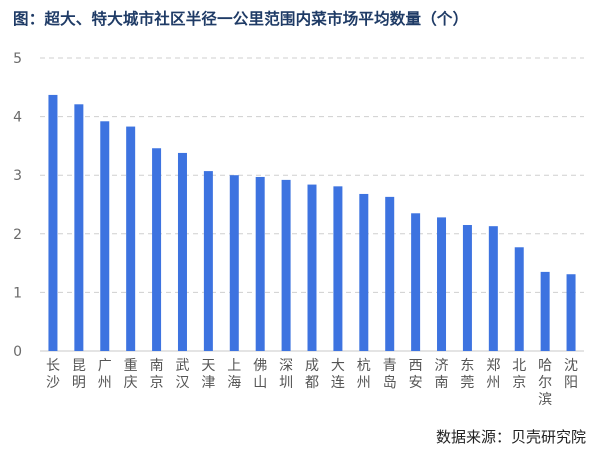 The image size is (600, 454). What do you see at coordinates (17, 176) in the screenshot?
I see `y-tick-label: 3` at bounding box center [17, 176].